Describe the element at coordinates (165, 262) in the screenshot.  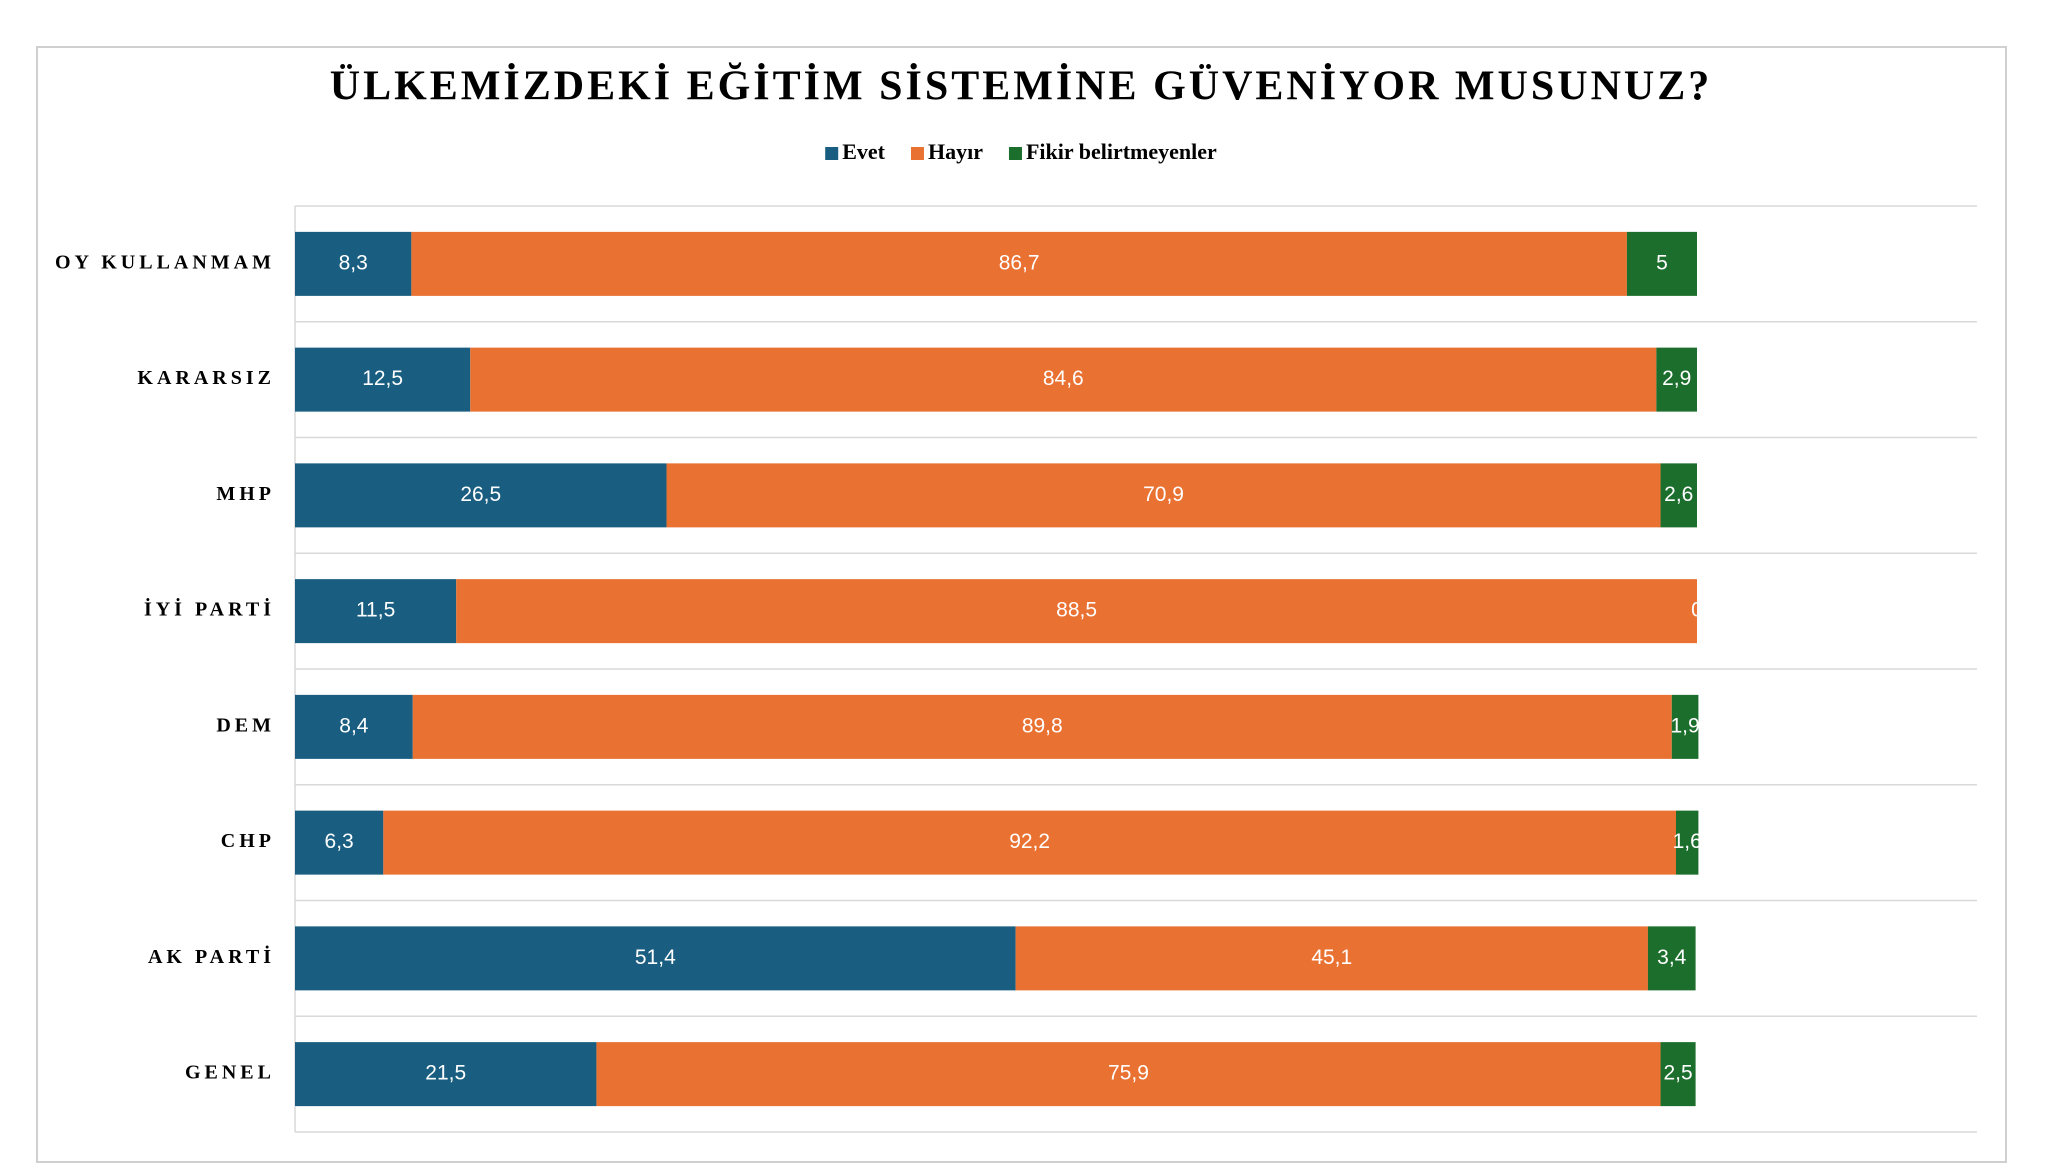
I see `y-tick-label: OY KULLANMAM` at that location.